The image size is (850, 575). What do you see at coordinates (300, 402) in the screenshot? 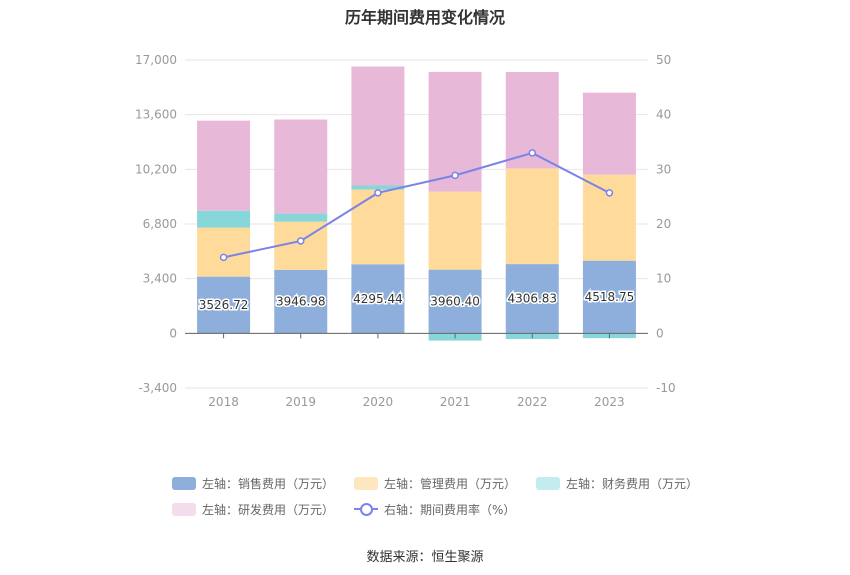
I see `x-tick-label: 2019` at bounding box center [300, 402].